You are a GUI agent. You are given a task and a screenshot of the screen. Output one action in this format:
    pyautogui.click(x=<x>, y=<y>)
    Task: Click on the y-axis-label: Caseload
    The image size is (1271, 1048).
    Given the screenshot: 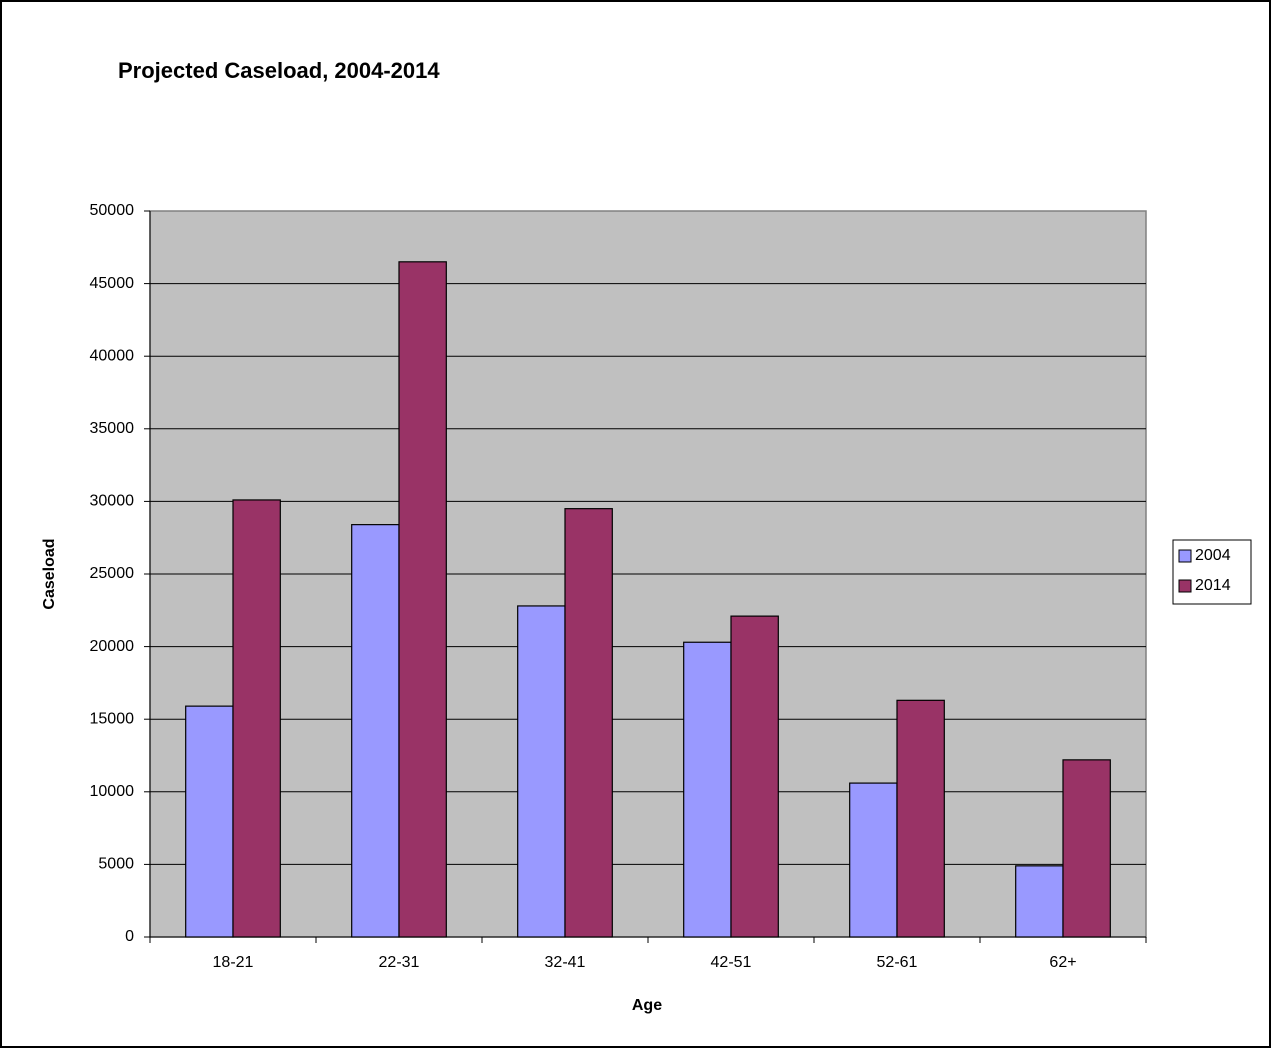 What is the action you would take?
    pyautogui.click(x=49, y=573)
    